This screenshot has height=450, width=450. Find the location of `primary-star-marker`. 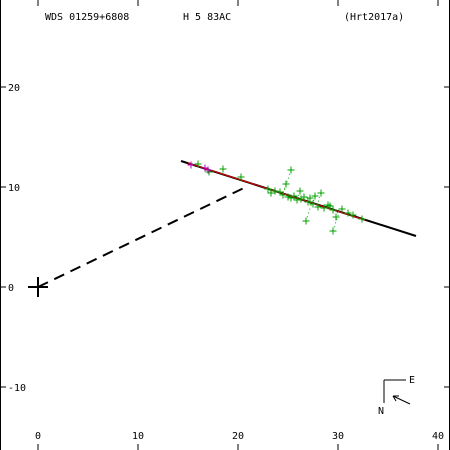

primary-star-marker is located at coordinates (38, 287).